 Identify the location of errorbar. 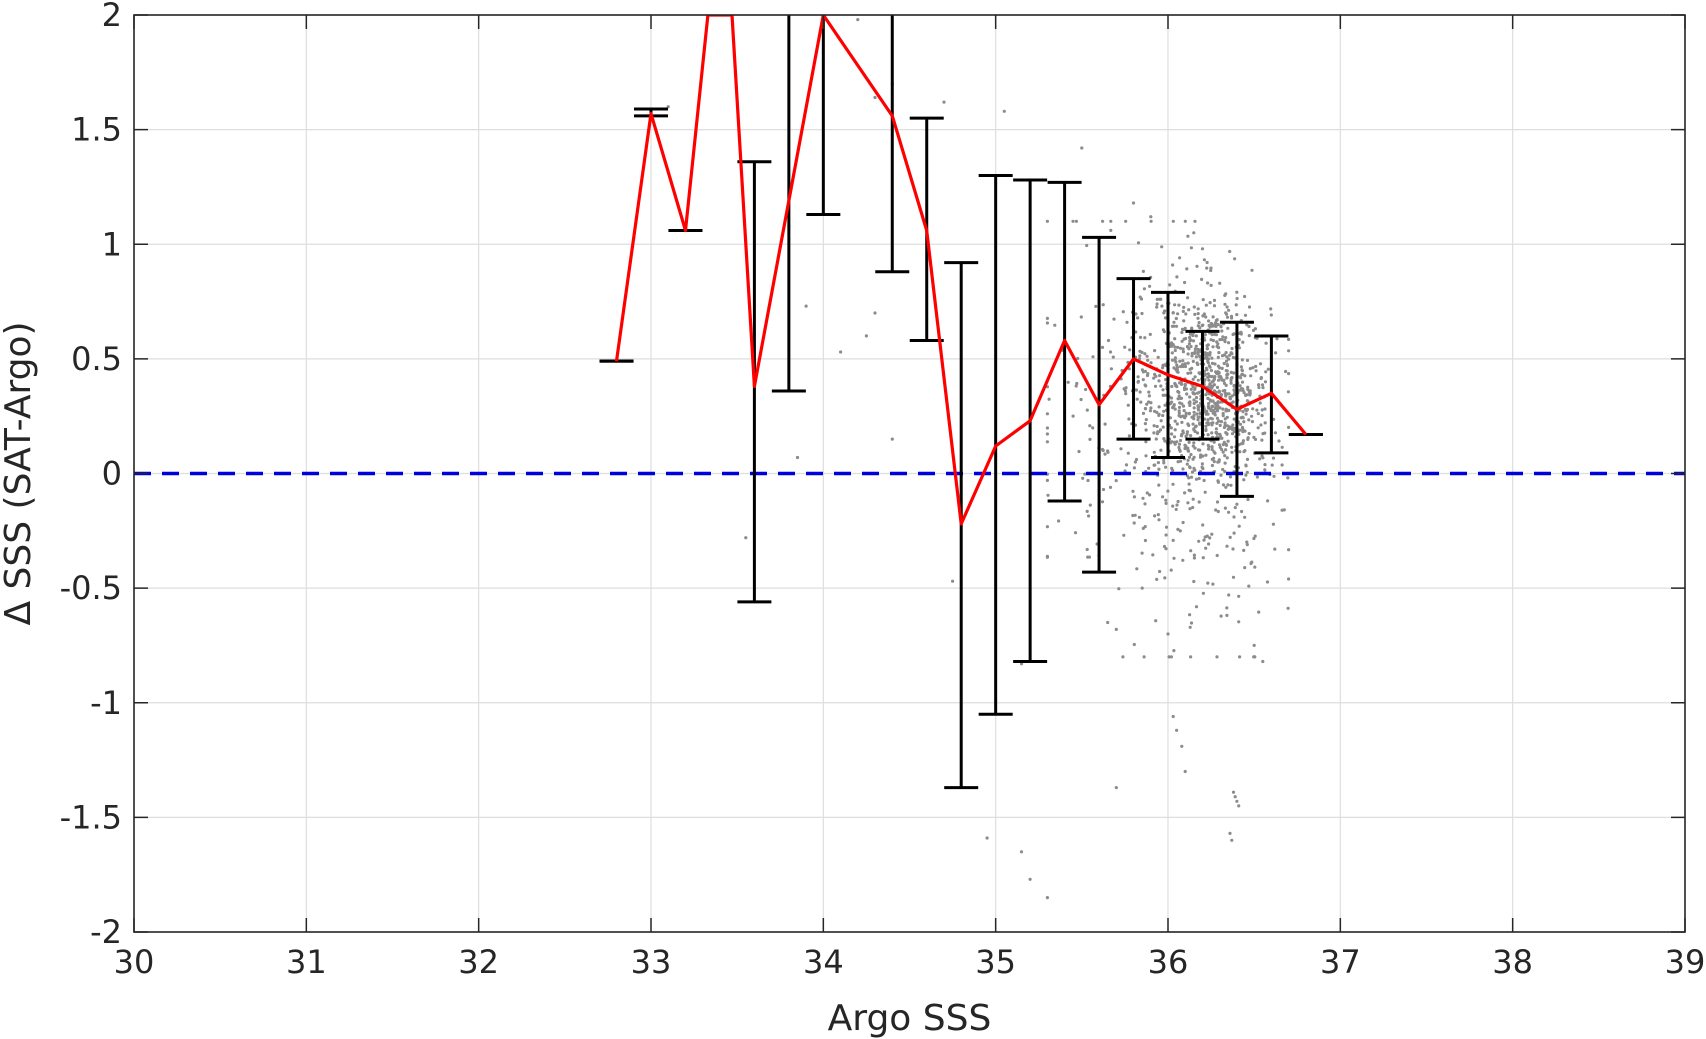
(823, 115).